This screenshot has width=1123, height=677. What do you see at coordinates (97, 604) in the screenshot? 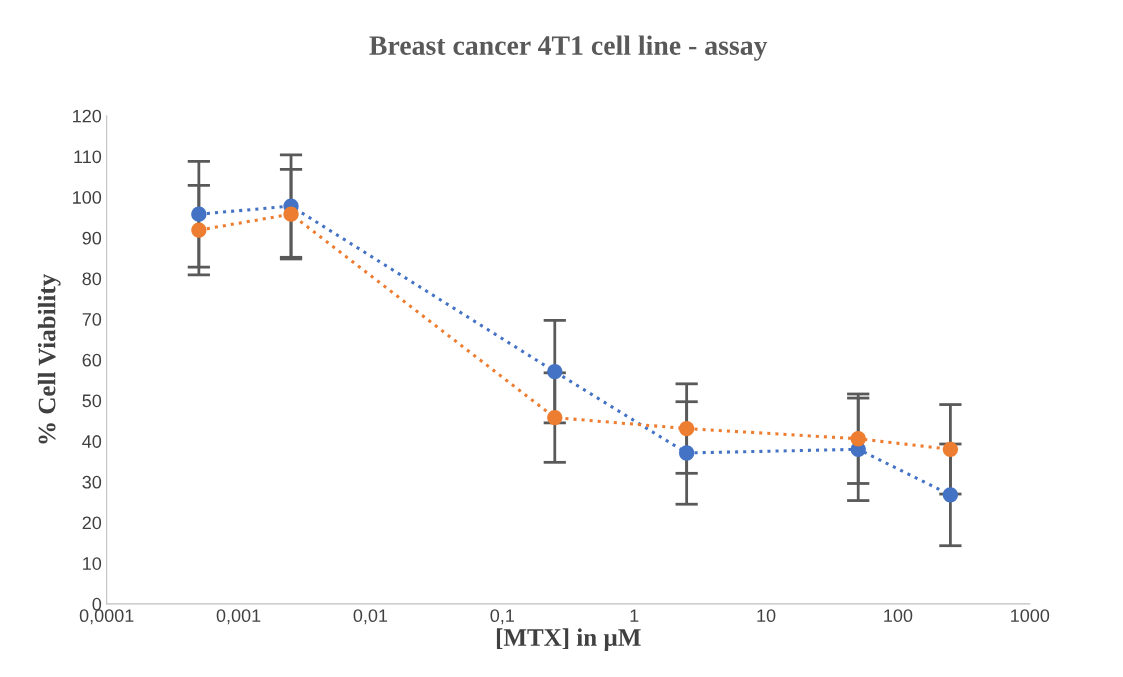
I see `y-tick-label: 0` at bounding box center [97, 604].